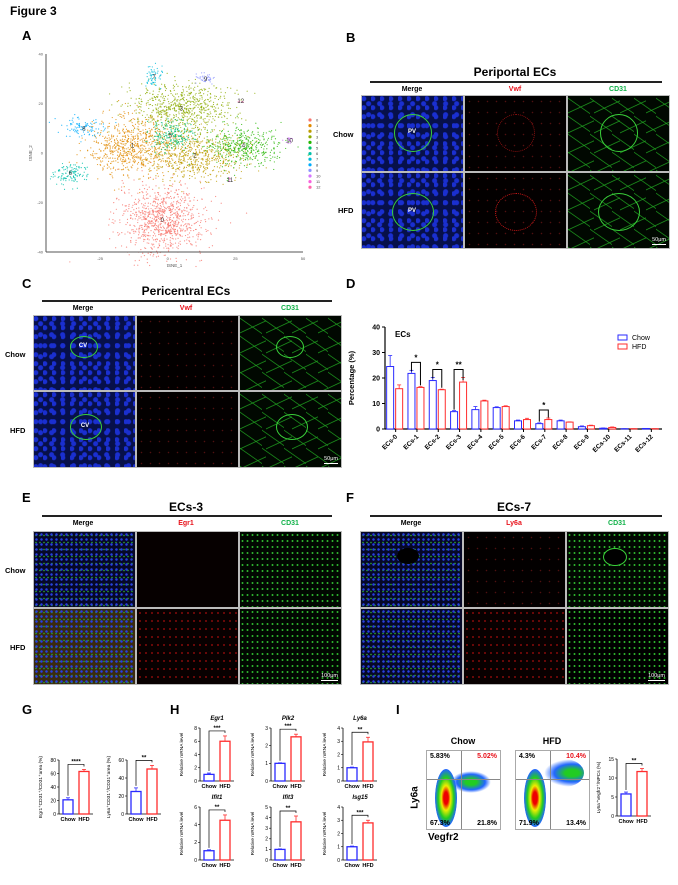 The height and width of the screenshot is (885, 678). Describe the element at coordinates (84, 429) in the screenshot. I see `micrograph-c-hfd-merge: CV` at that location.